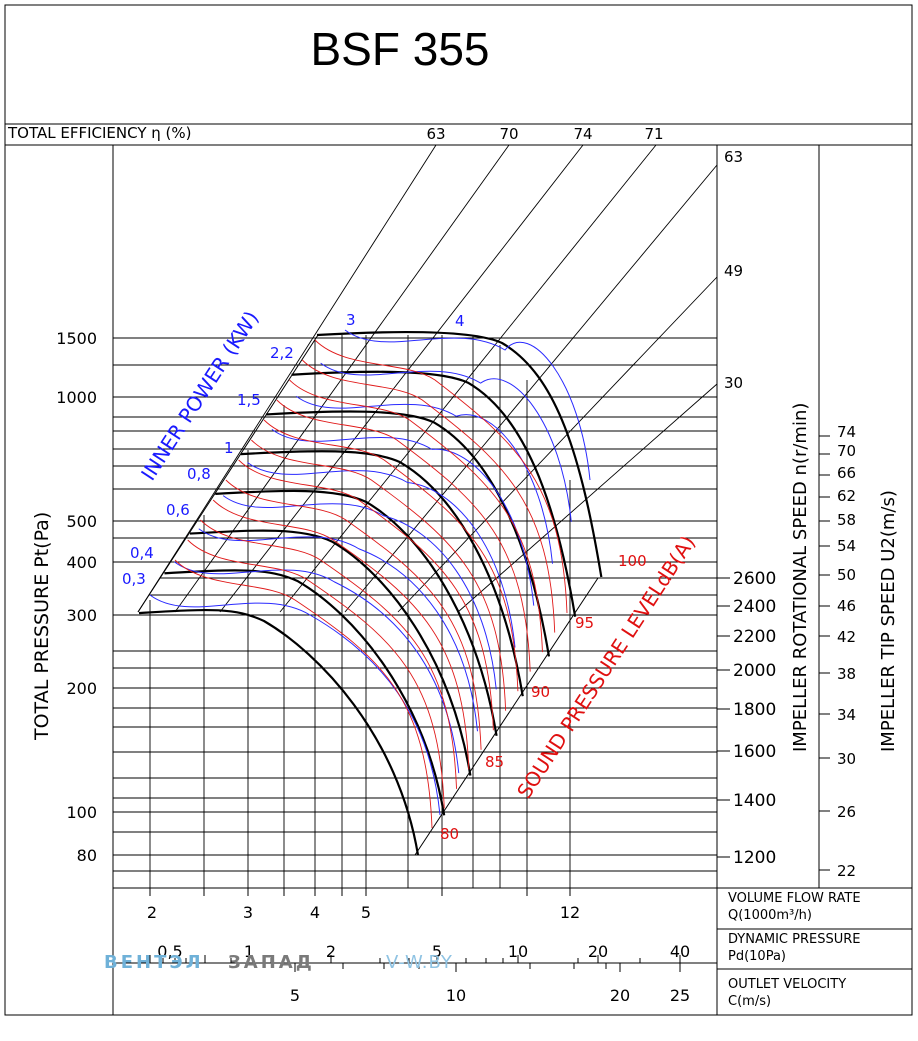 Image resolution: width=918 pixels, height=1041 pixels. Describe the element at coordinates (490, 995) in the screenshot. I see `outlet-velocity-tick-labels: 5 10 20 25` at that location.